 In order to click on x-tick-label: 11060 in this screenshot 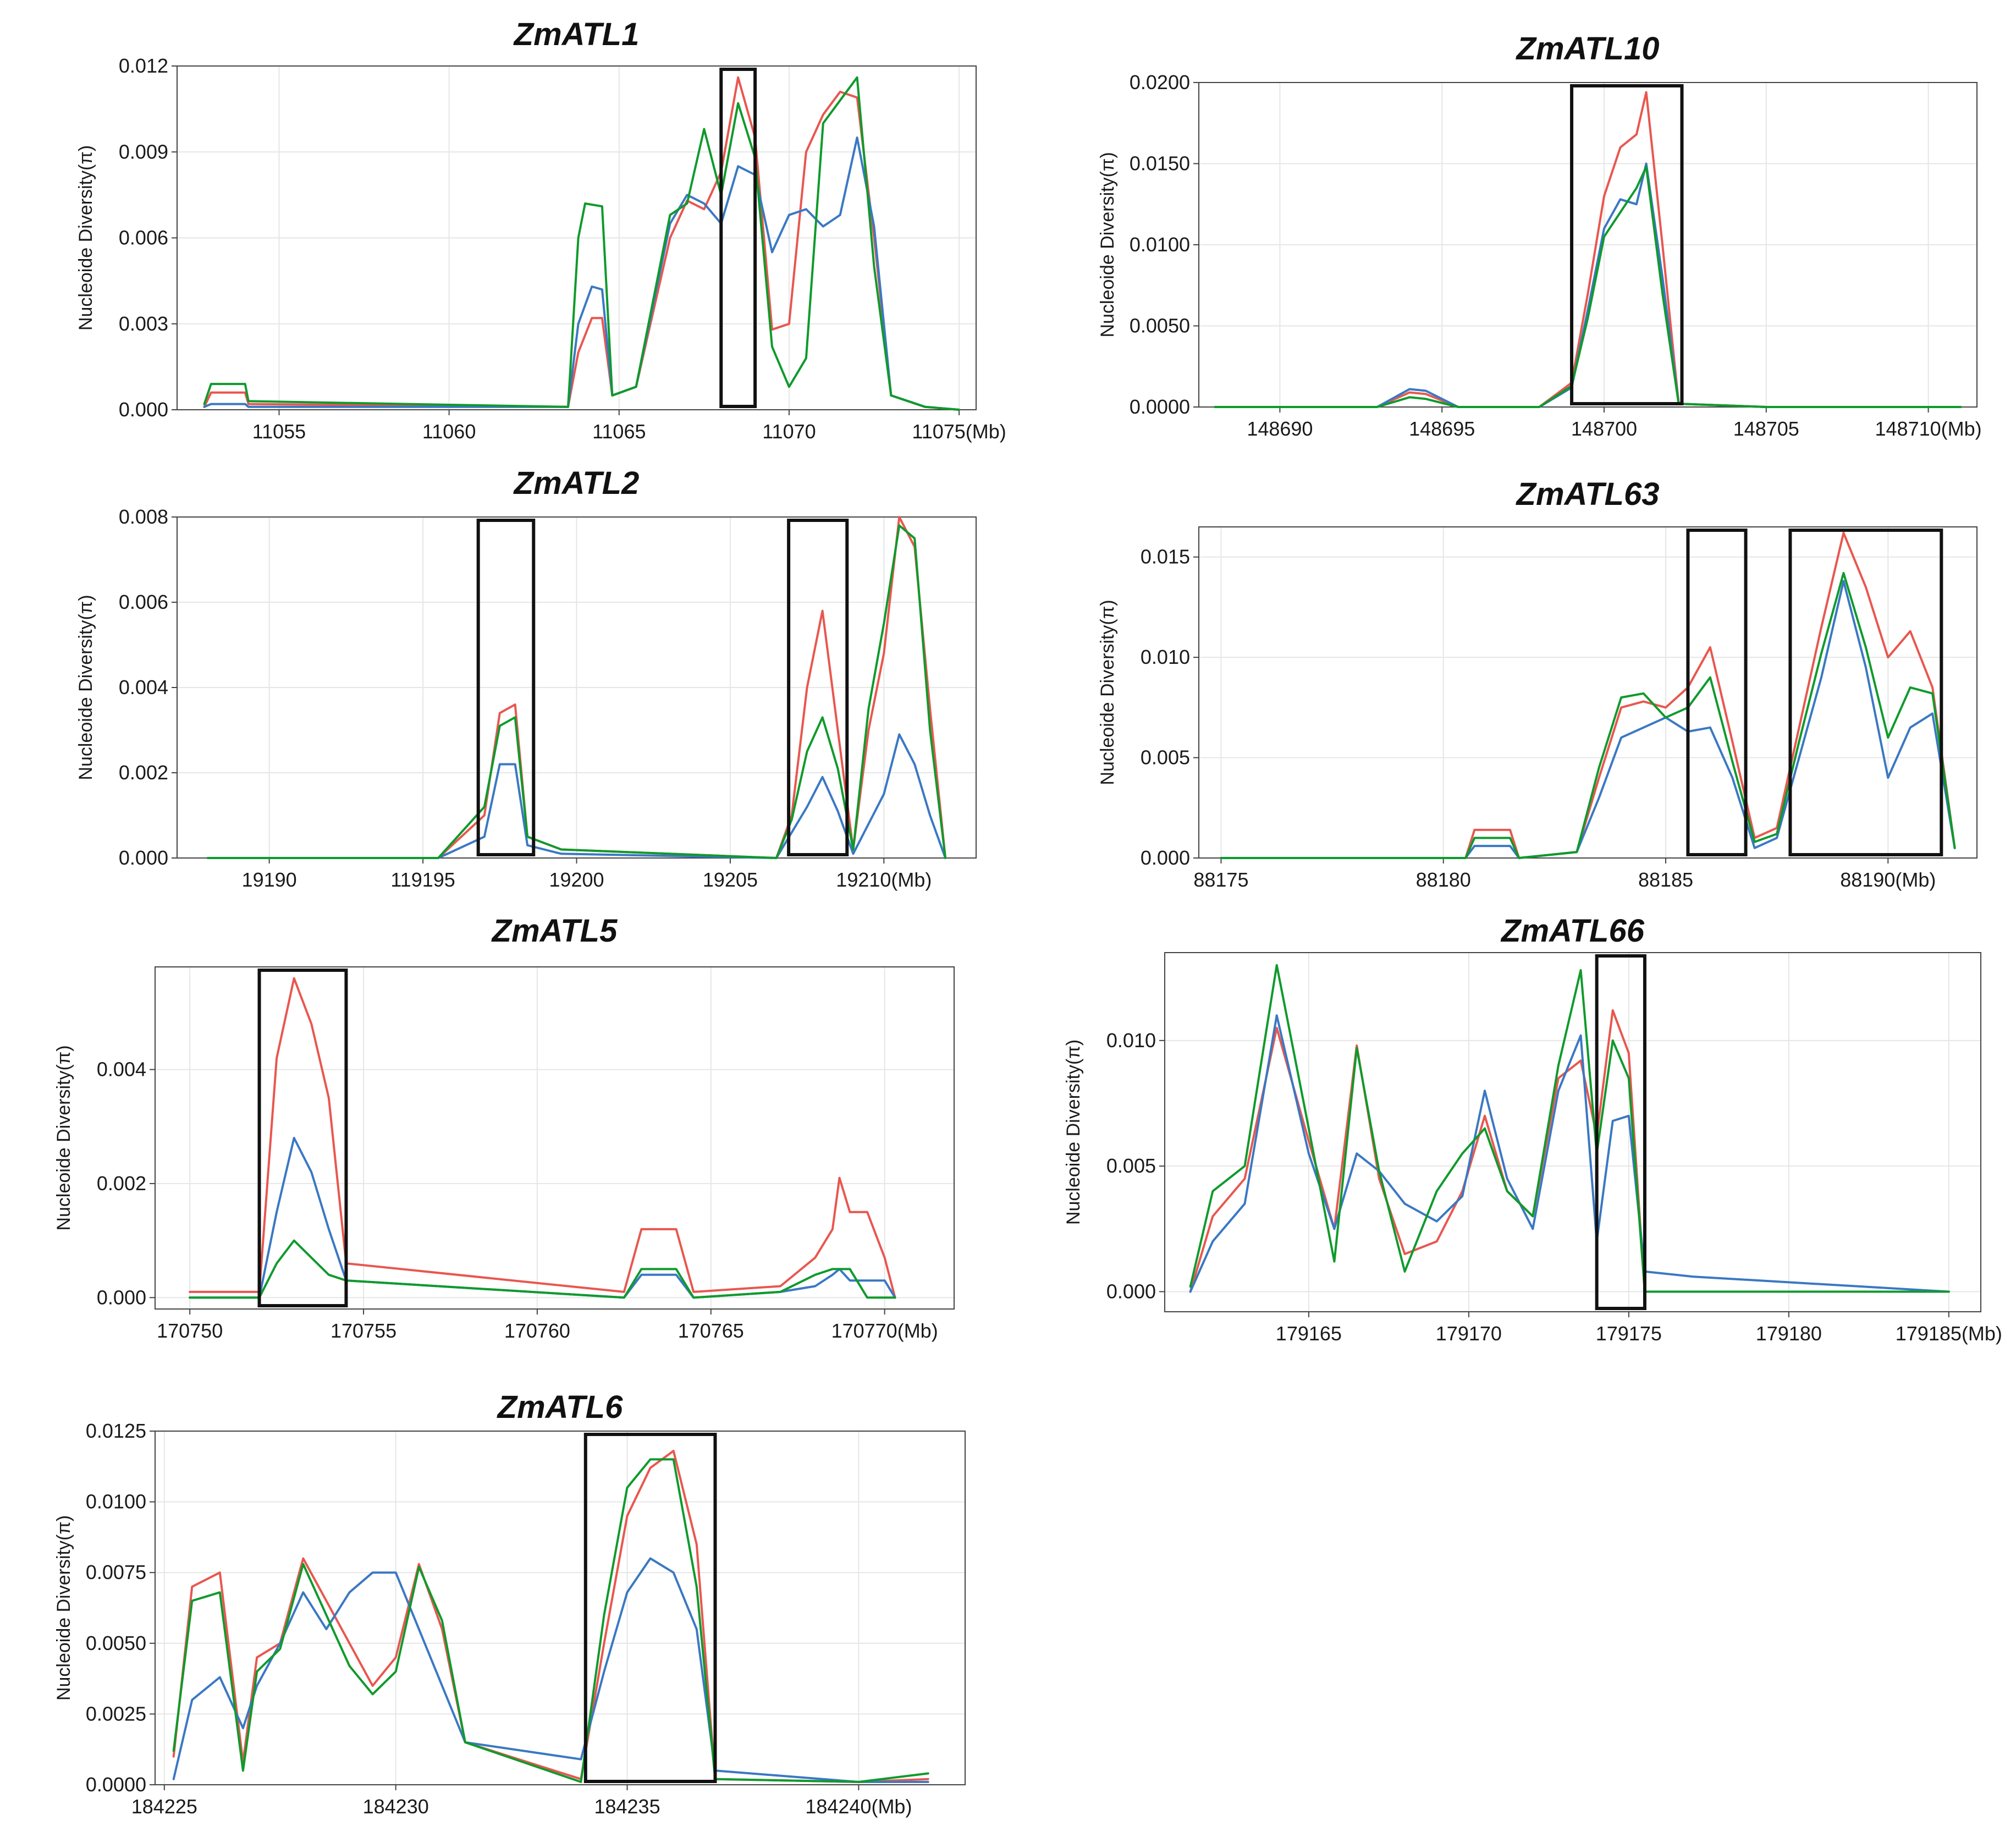, I will do `click(449, 431)`.